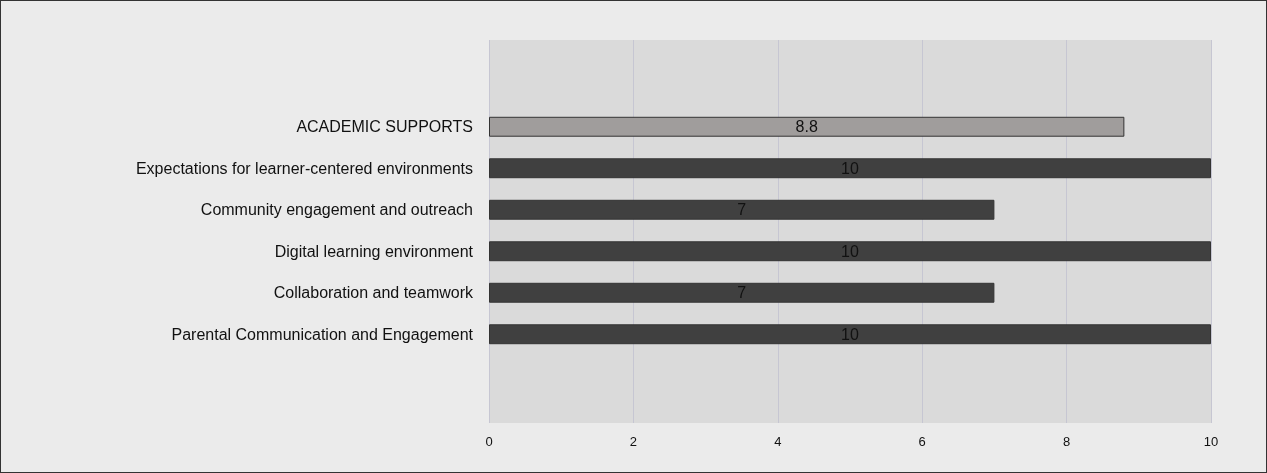 This screenshot has width=1267, height=473. I want to click on x-tick-label: 4, so click(778, 441).